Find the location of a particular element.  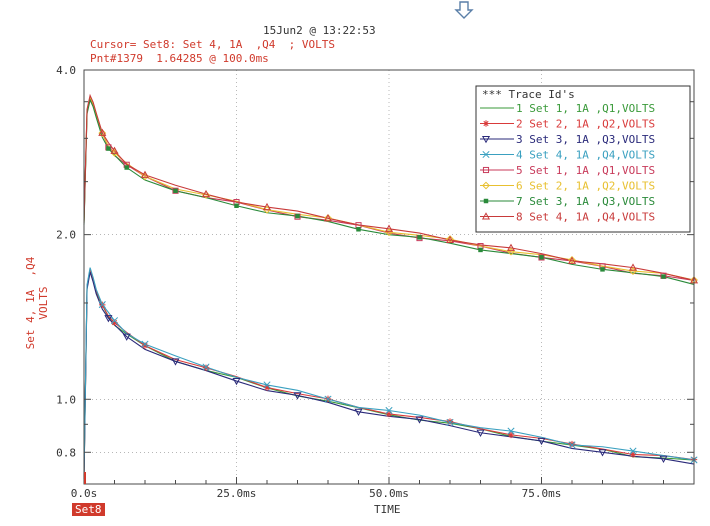

legend-entry-1: 1 Set 1, 1A ,Q1,VOLTS is located at coordinates (585, 108).